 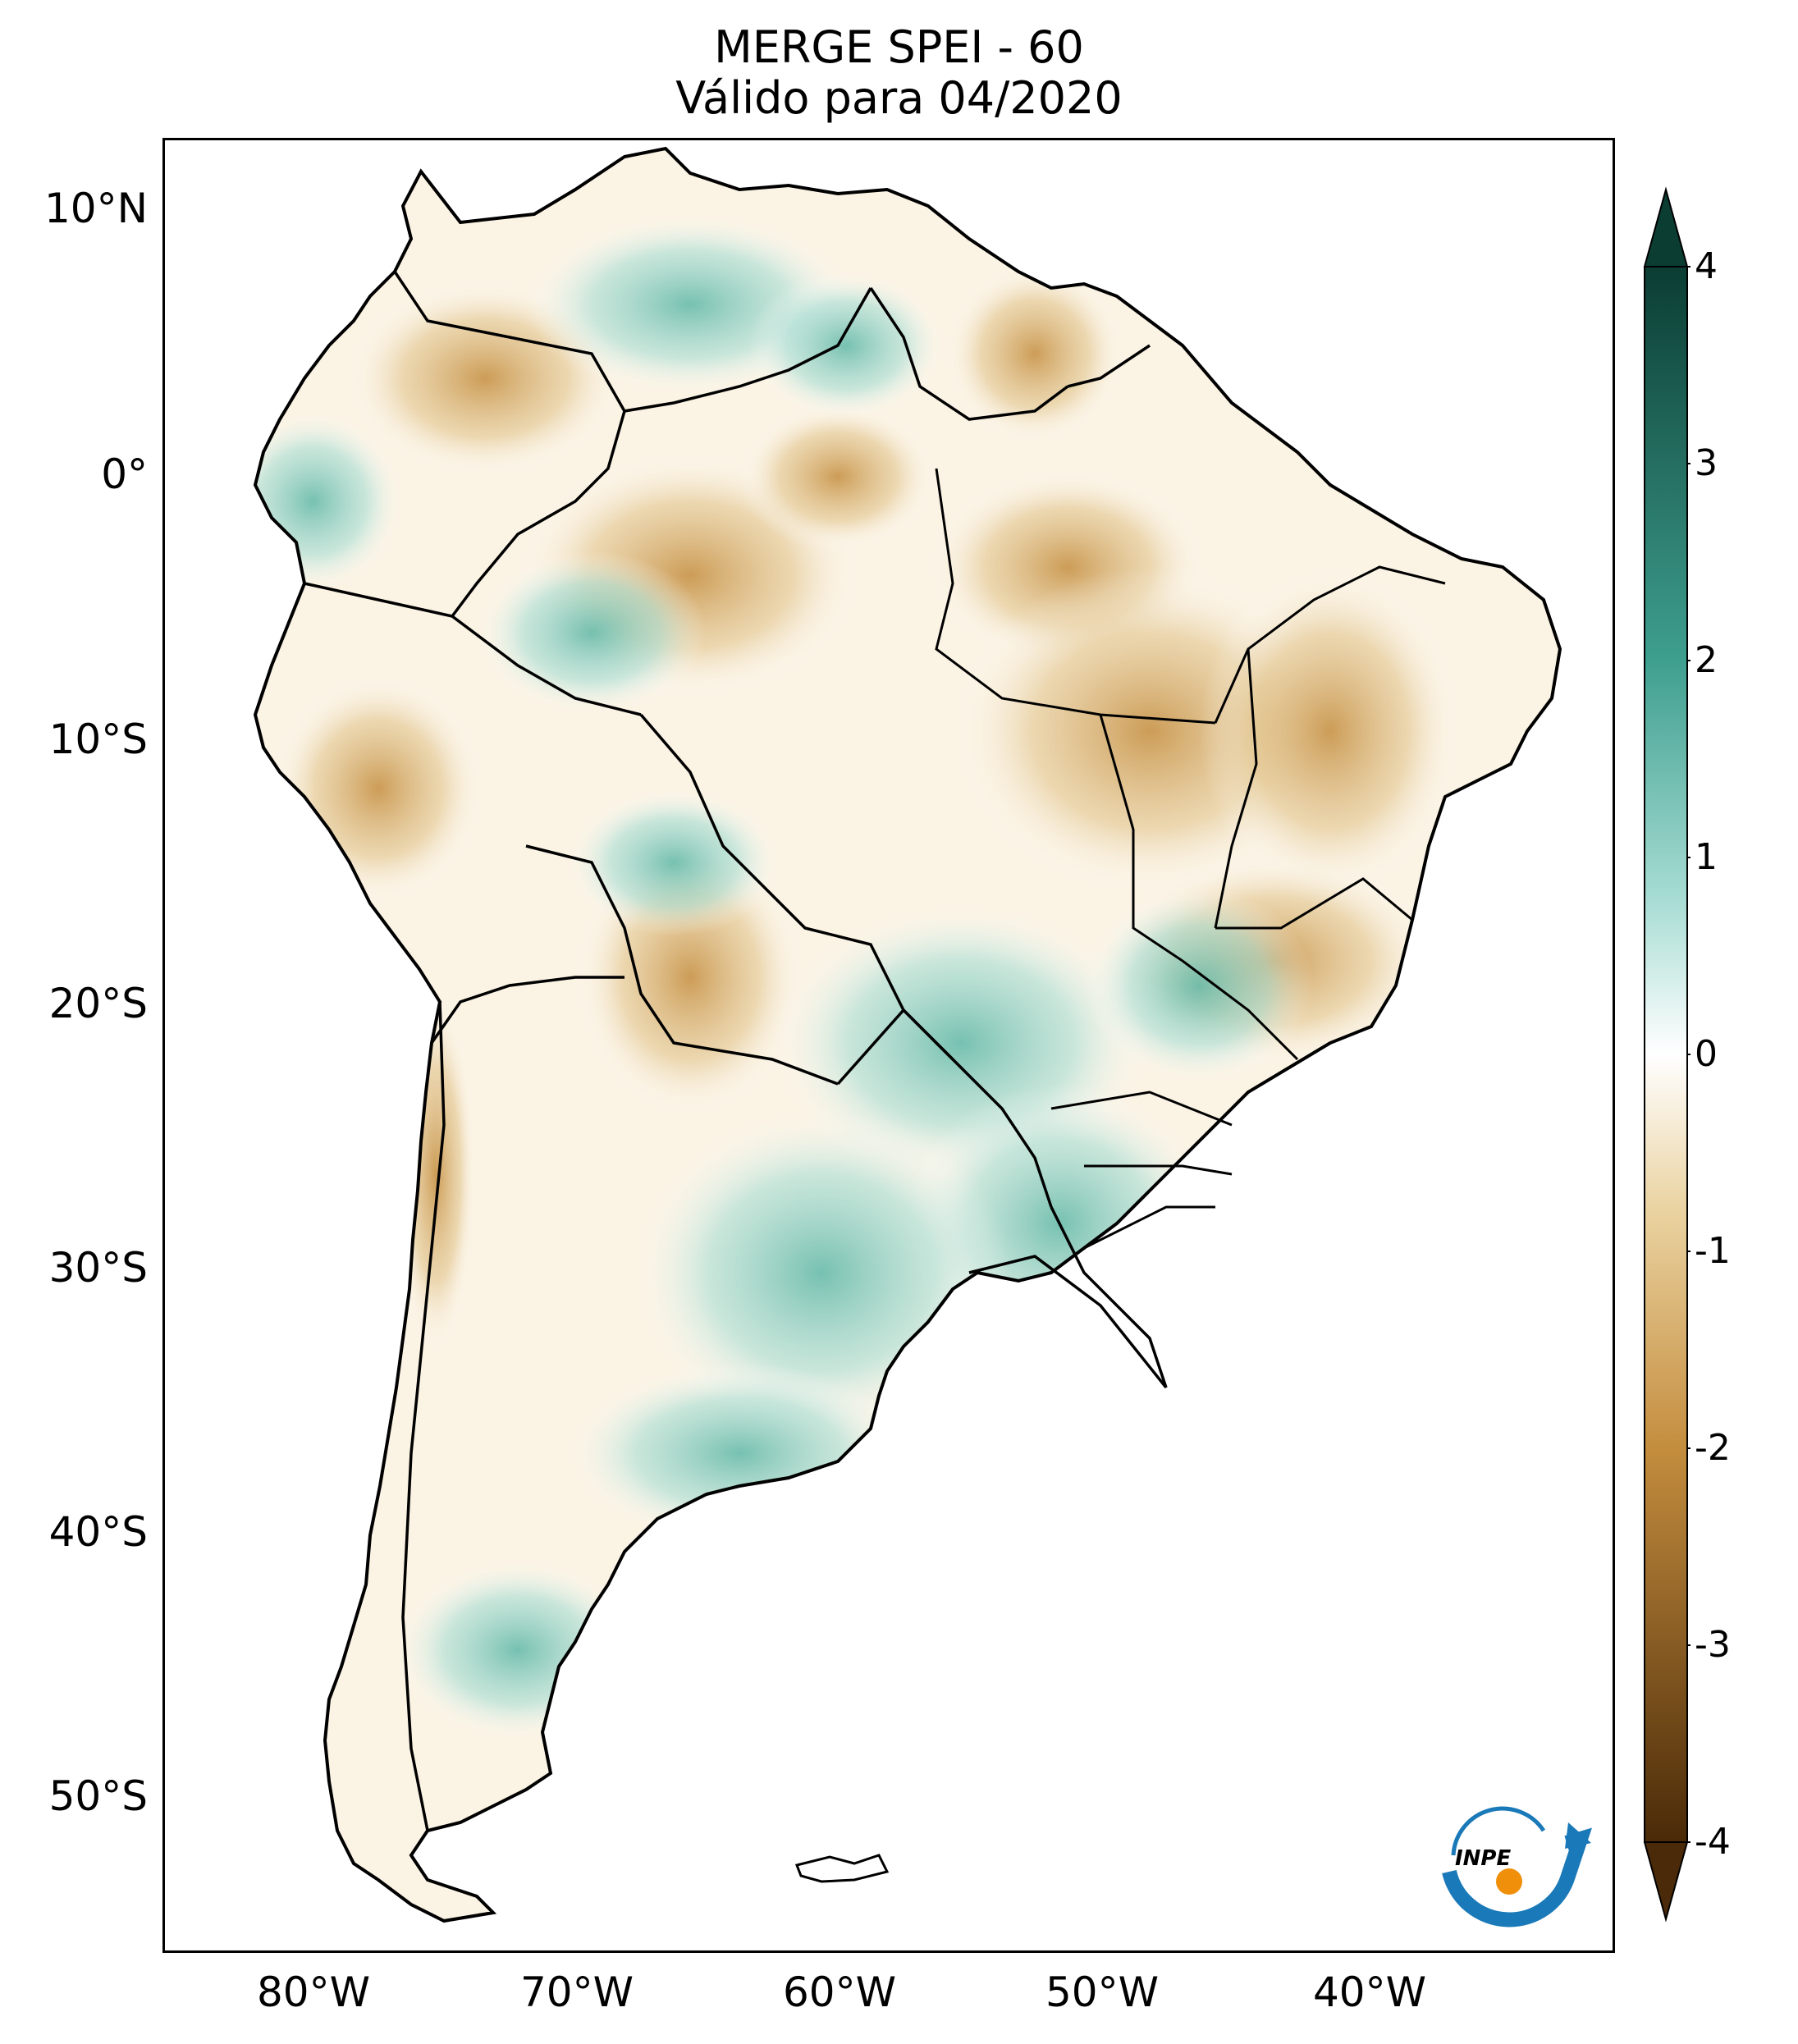 I want to click on colorbar-tick-label: -2, so click(x=1713, y=1448).